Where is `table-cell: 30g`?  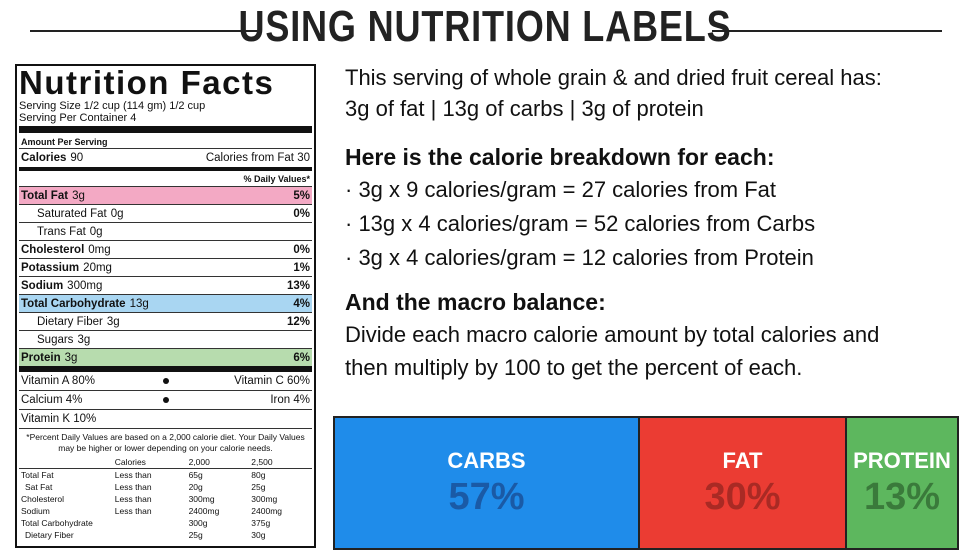
table-cell: 30g is located at coordinates (258, 535).